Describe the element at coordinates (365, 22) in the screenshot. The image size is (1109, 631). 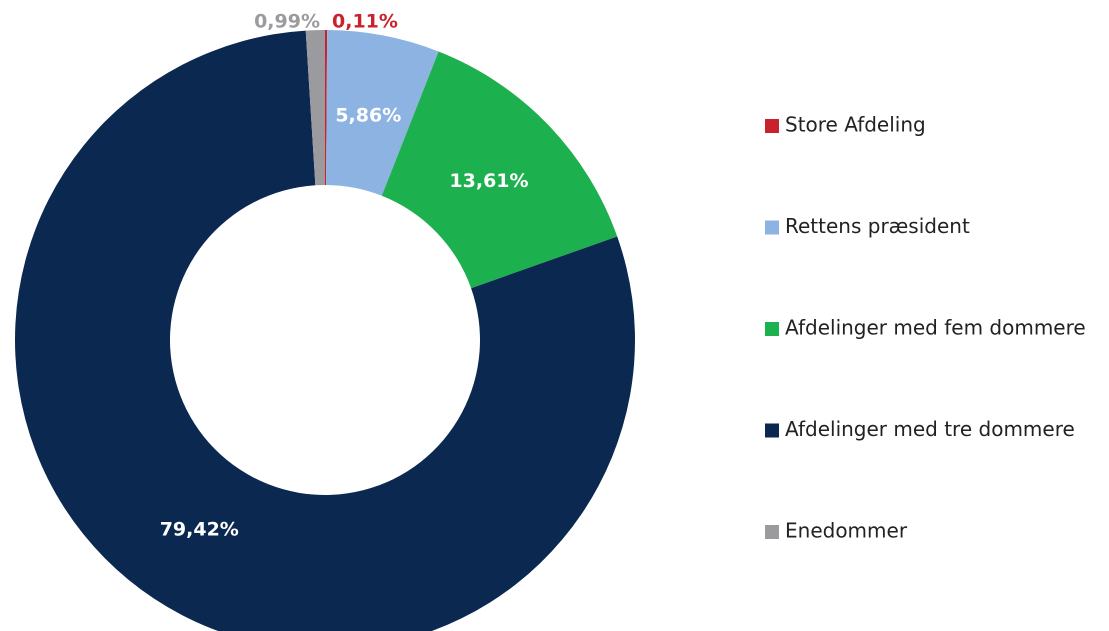
I see `value-label: 0,11%` at that location.